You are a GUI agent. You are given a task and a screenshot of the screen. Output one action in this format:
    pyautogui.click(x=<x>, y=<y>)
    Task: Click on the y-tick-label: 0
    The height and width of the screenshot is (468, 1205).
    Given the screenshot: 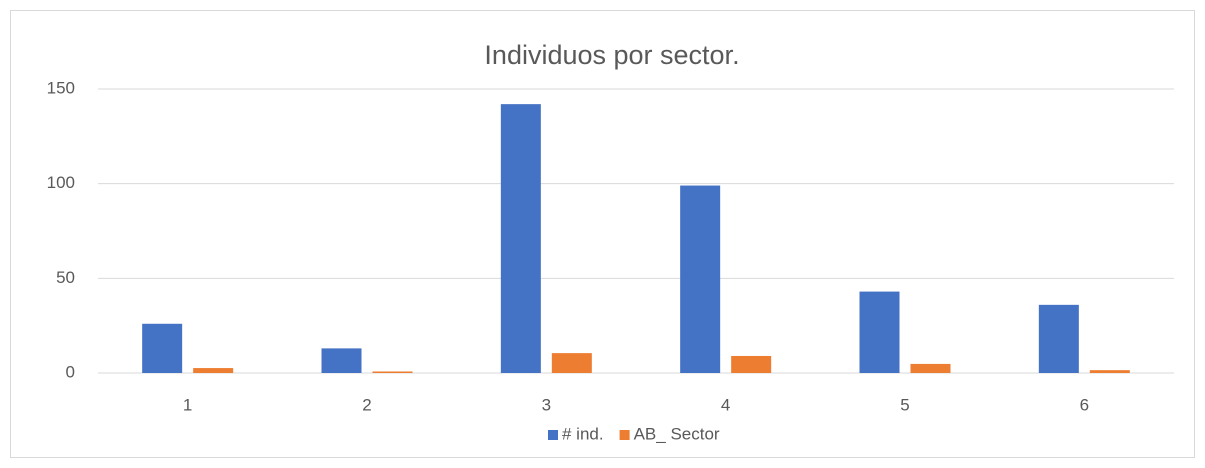 What is the action you would take?
    pyautogui.click(x=70, y=371)
    